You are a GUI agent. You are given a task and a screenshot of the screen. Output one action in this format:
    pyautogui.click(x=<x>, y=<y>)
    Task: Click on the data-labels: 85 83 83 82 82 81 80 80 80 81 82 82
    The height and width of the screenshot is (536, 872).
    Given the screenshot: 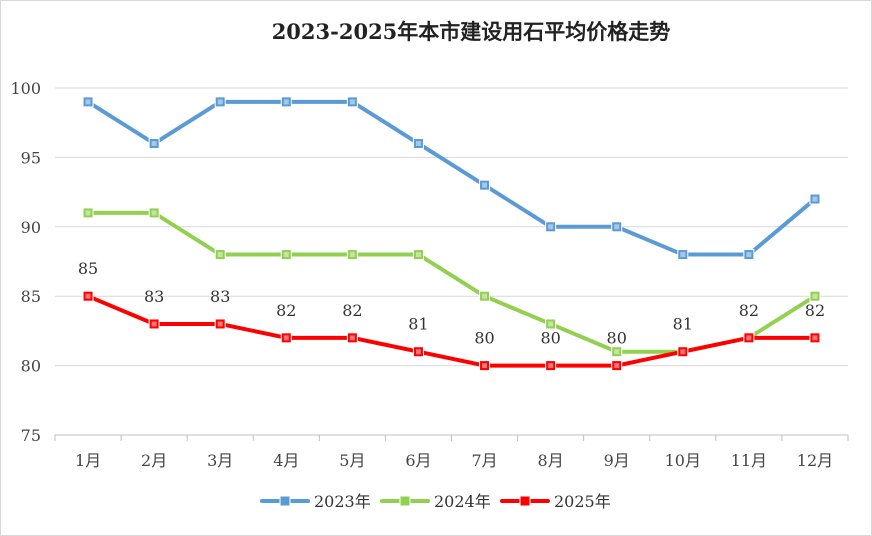 What is the action you would take?
    pyautogui.click(x=451, y=303)
    